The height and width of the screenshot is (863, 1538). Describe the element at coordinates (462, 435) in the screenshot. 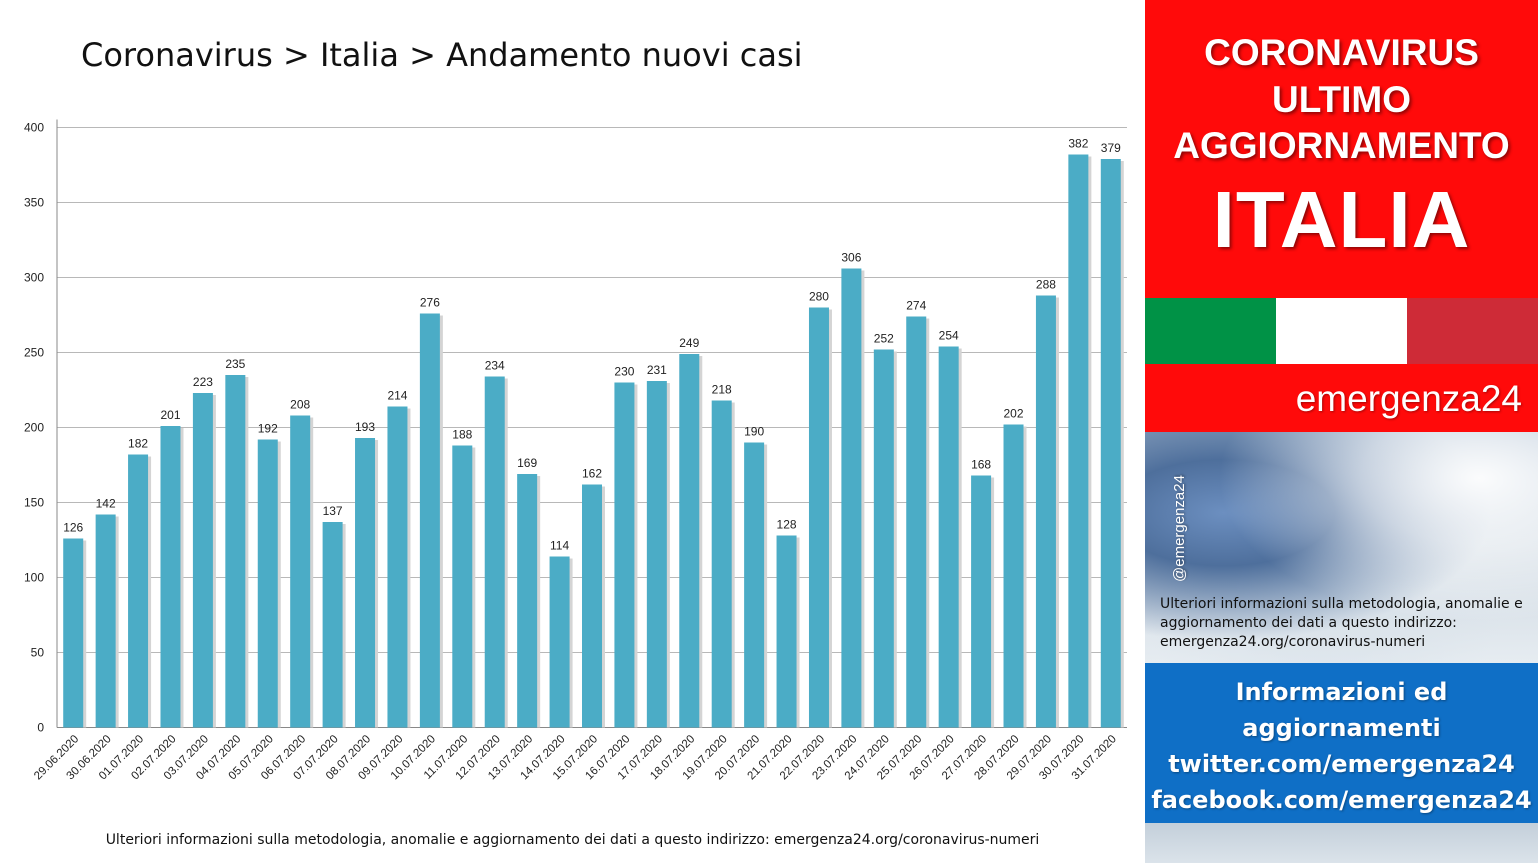

I see `data-label: 188` at that location.